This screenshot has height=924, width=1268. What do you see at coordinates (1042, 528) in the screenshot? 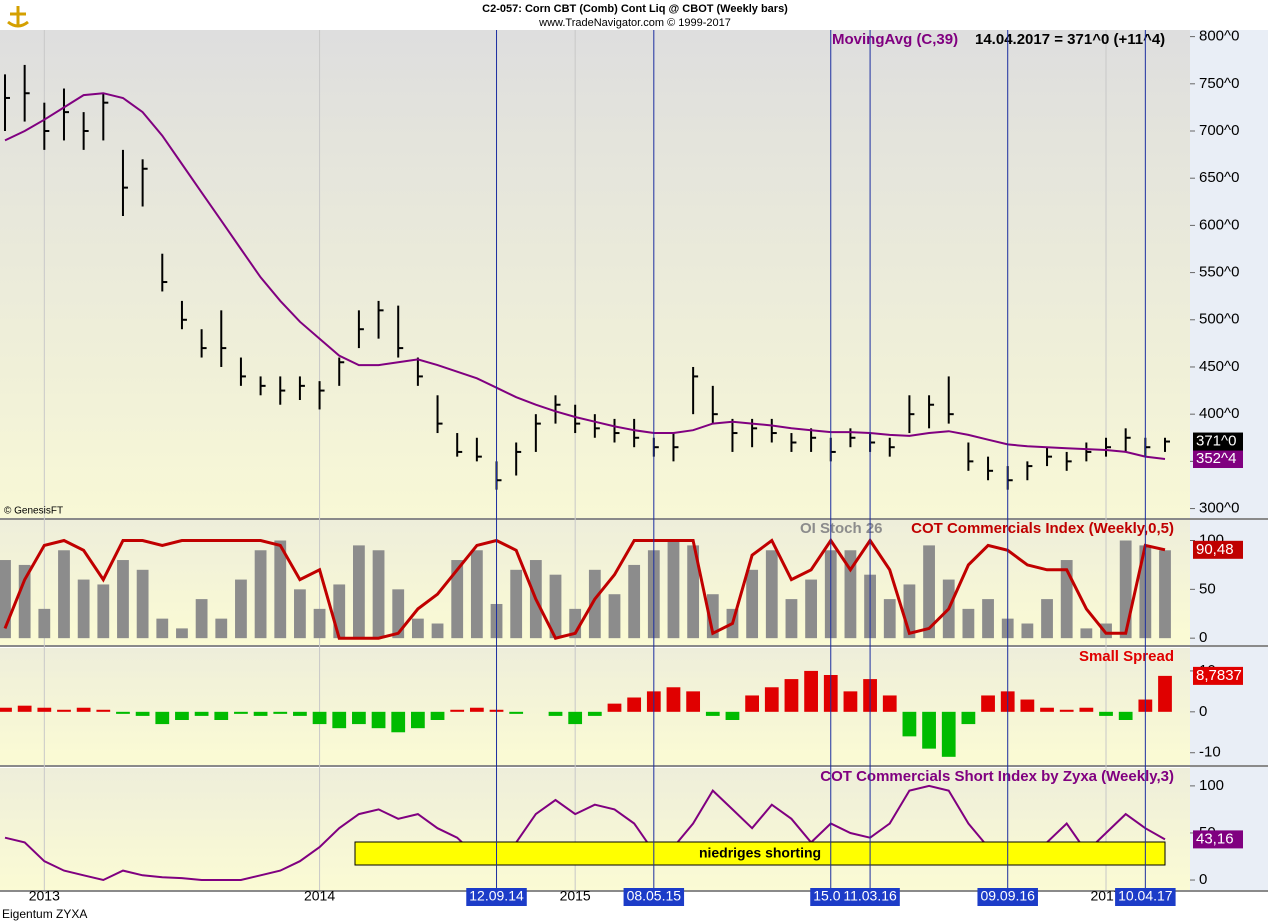
I see `series-name: COT Commercials Index (Weekly,0,5)` at bounding box center [1042, 528].